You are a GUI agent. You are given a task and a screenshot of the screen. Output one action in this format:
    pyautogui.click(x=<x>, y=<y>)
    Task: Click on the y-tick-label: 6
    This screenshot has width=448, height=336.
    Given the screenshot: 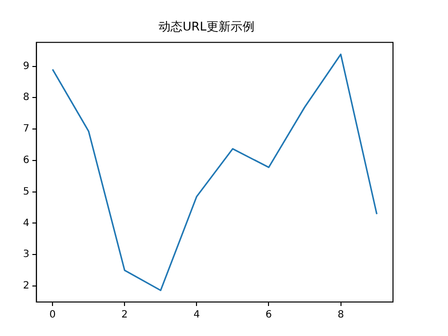 What is the action you would take?
    pyautogui.click(x=26, y=160)
    